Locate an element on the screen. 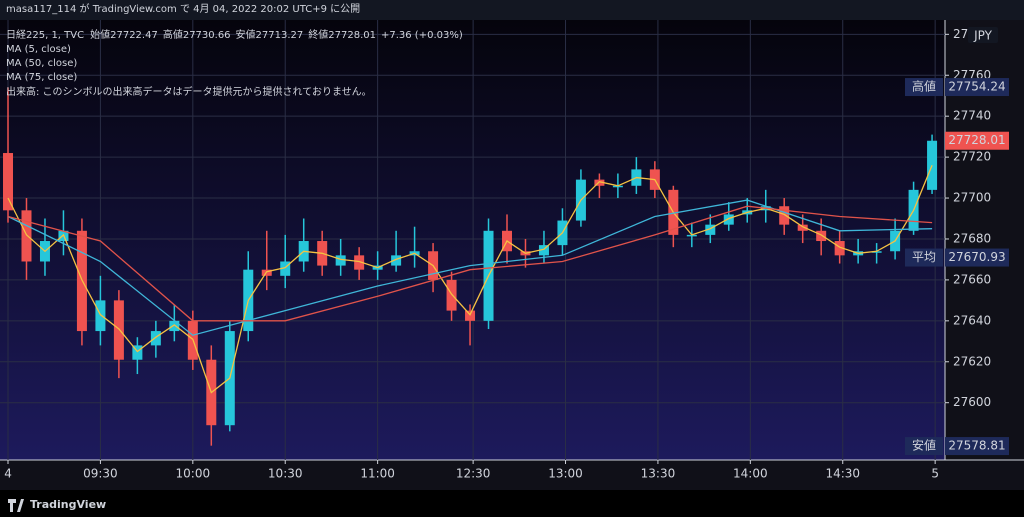 The image size is (1024, 517). x-tick-label: 13:00 is located at coordinates (565, 474).